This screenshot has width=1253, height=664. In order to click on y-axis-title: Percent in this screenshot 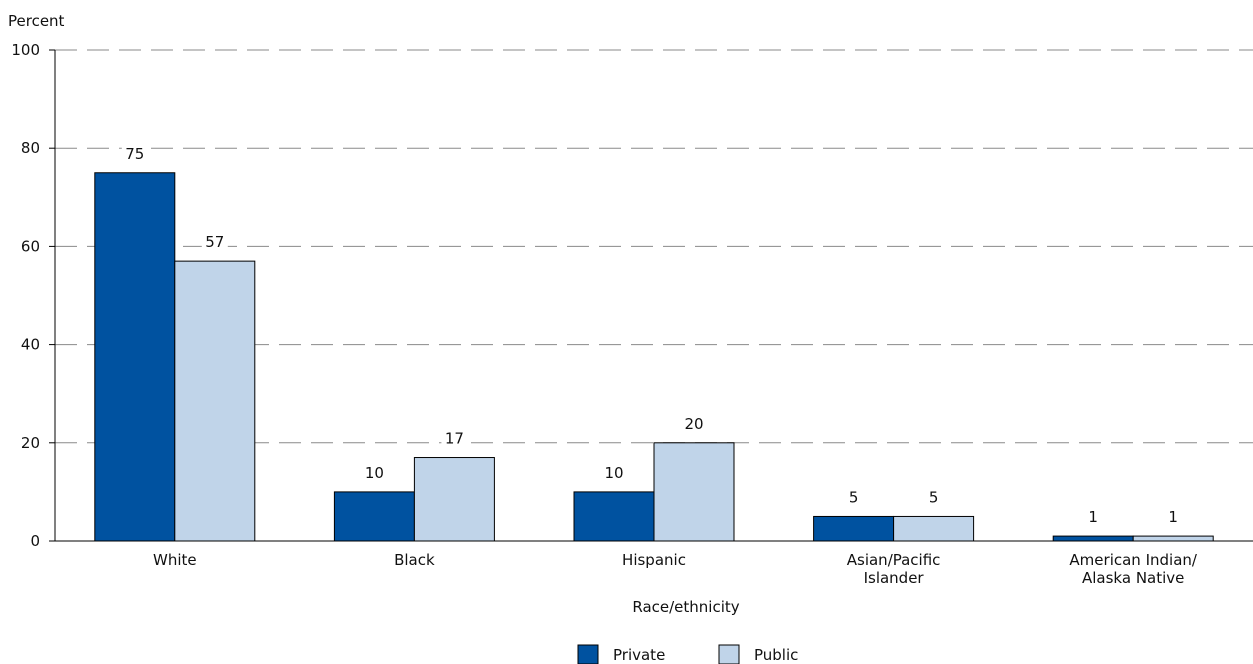, I will do `click(36, 21)`.